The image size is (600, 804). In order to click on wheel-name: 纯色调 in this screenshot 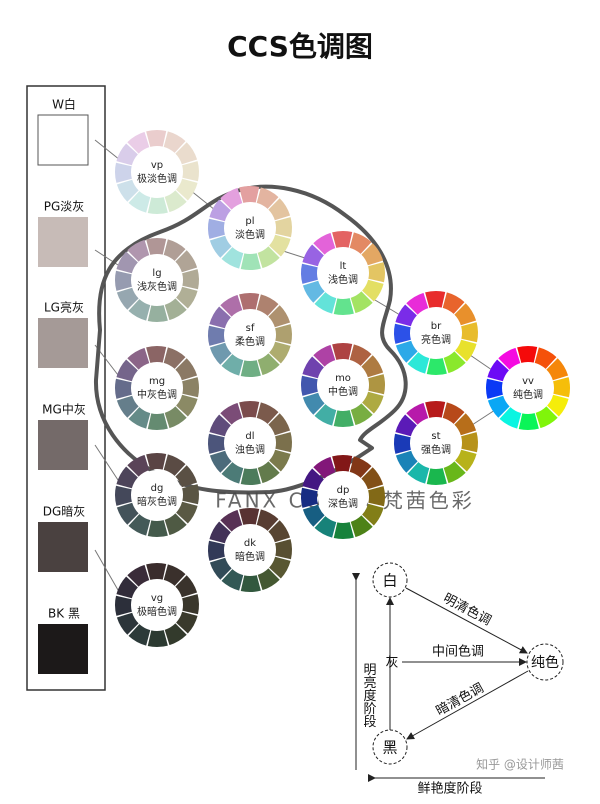, I will do `click(528, 394)`.